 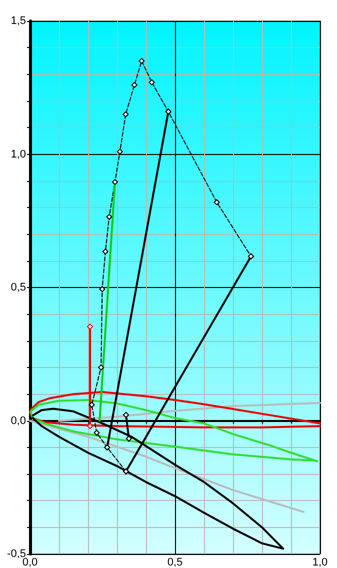 I want to click on x-tick-label: 1,0, so click(x=320, y=562).